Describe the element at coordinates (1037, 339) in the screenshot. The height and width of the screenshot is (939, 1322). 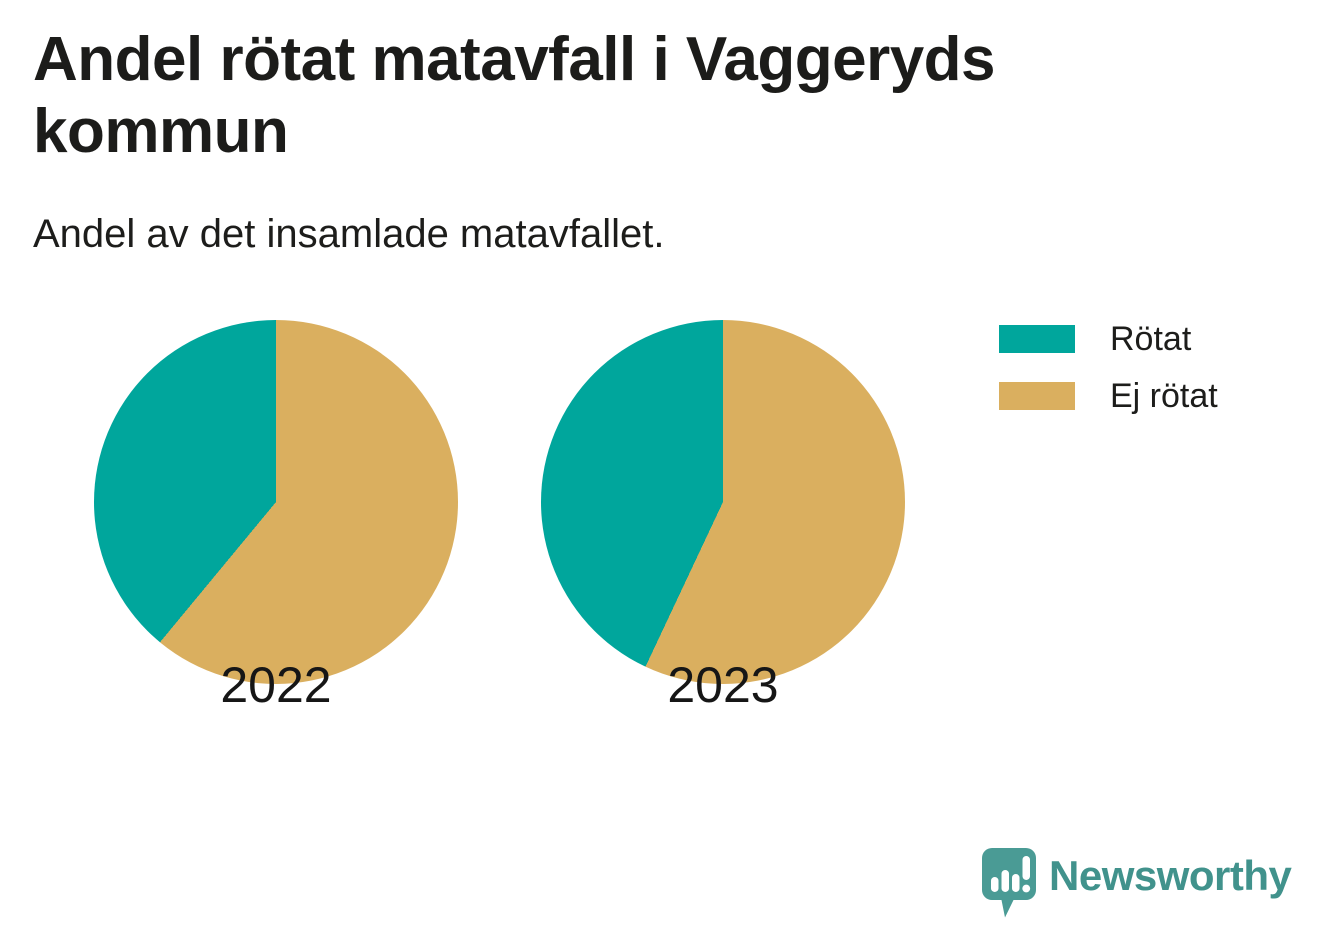
I see `legend-swatch-rotat` at that location.